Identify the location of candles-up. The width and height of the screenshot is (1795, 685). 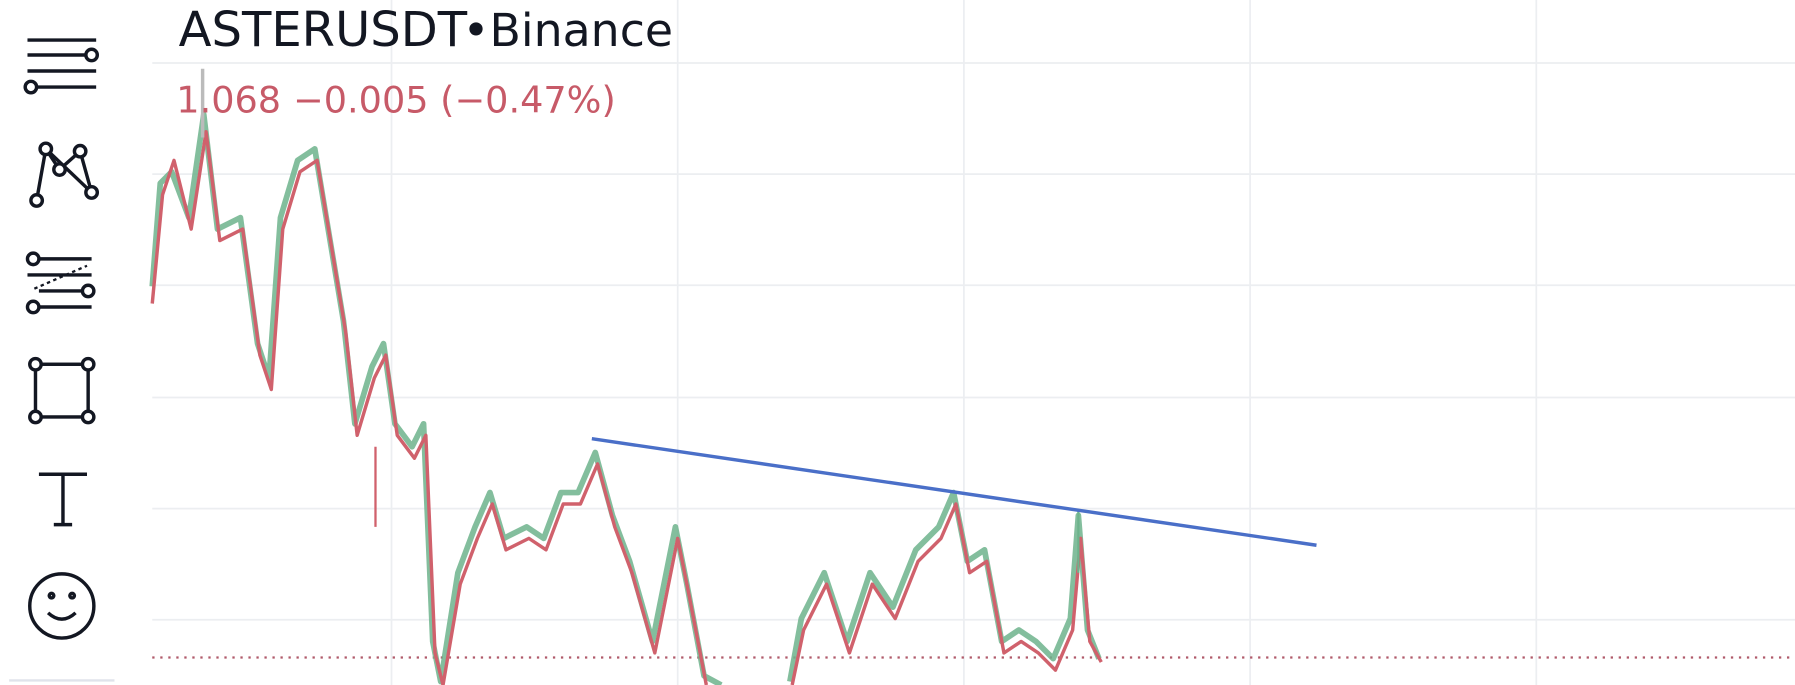
(944, 586).